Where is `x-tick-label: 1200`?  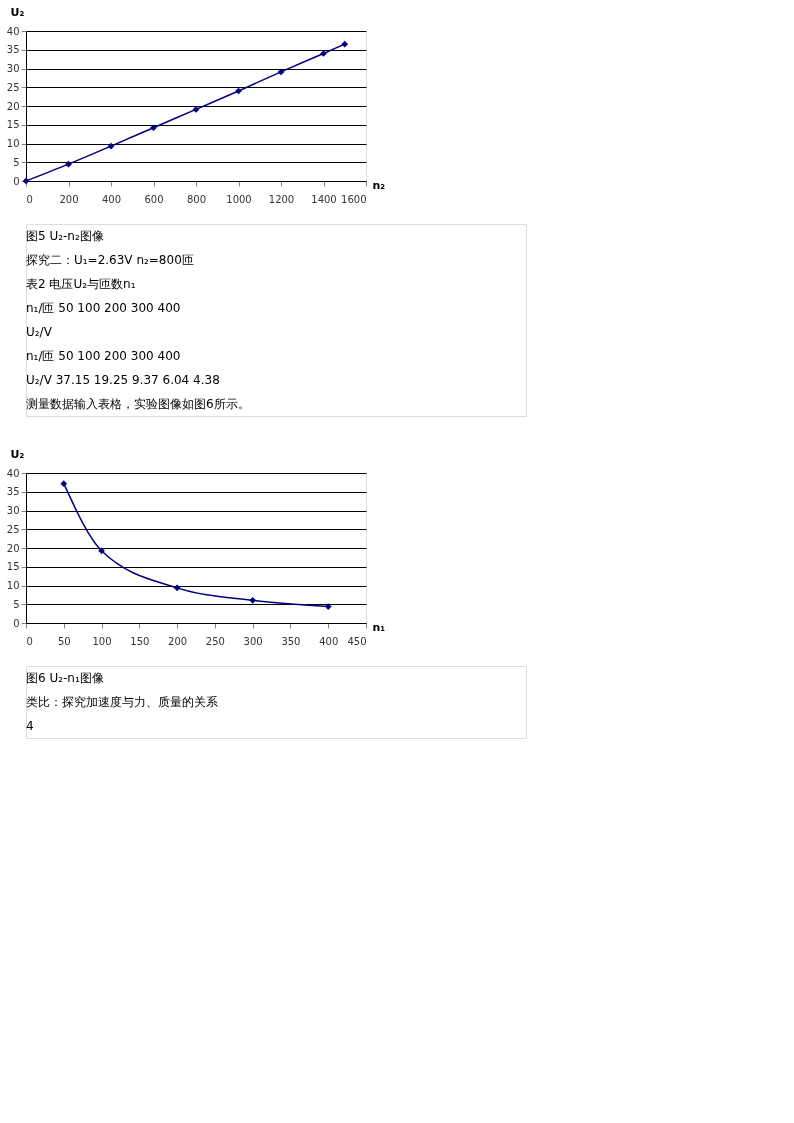
x-tick-label: 1200 is located at coordinates (281, 199).